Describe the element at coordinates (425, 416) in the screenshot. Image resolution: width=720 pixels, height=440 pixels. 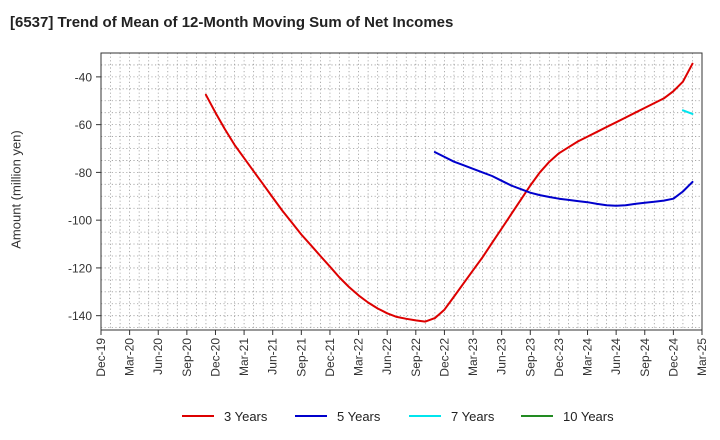
I see `legend-swatch-7-years` at that location.